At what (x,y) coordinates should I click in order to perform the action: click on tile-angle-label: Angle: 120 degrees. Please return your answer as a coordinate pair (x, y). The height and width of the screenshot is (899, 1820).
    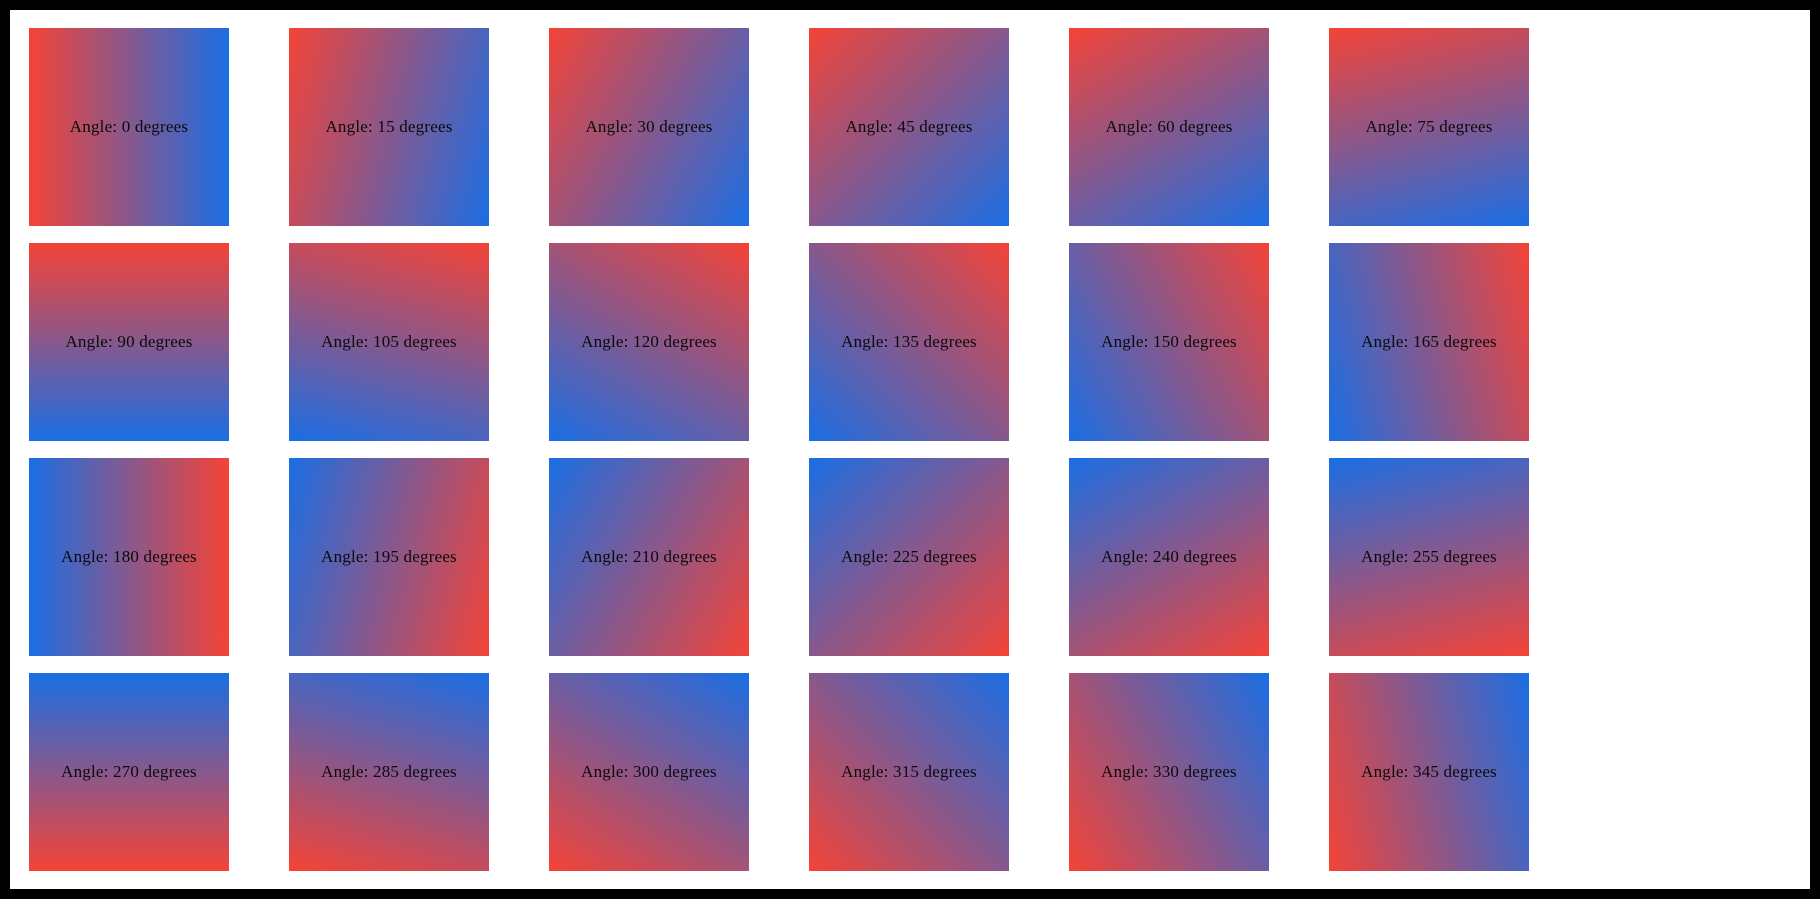
    Looking at the image, I should click on (649, 341).